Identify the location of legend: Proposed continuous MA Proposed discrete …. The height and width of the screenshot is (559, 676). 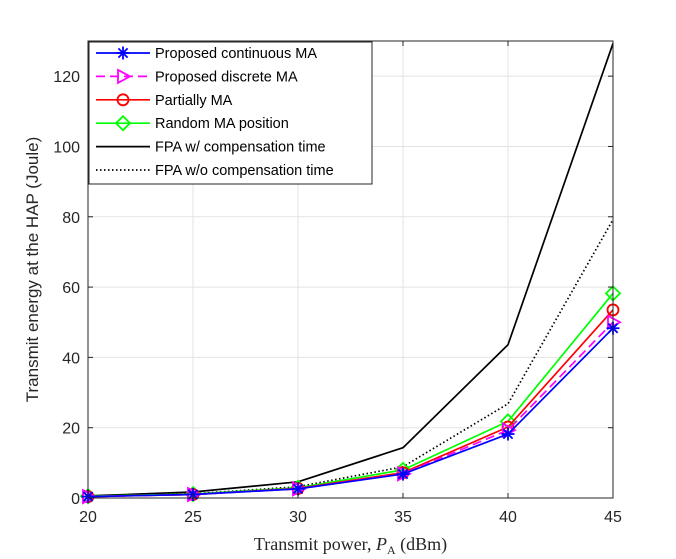
(230, 113).